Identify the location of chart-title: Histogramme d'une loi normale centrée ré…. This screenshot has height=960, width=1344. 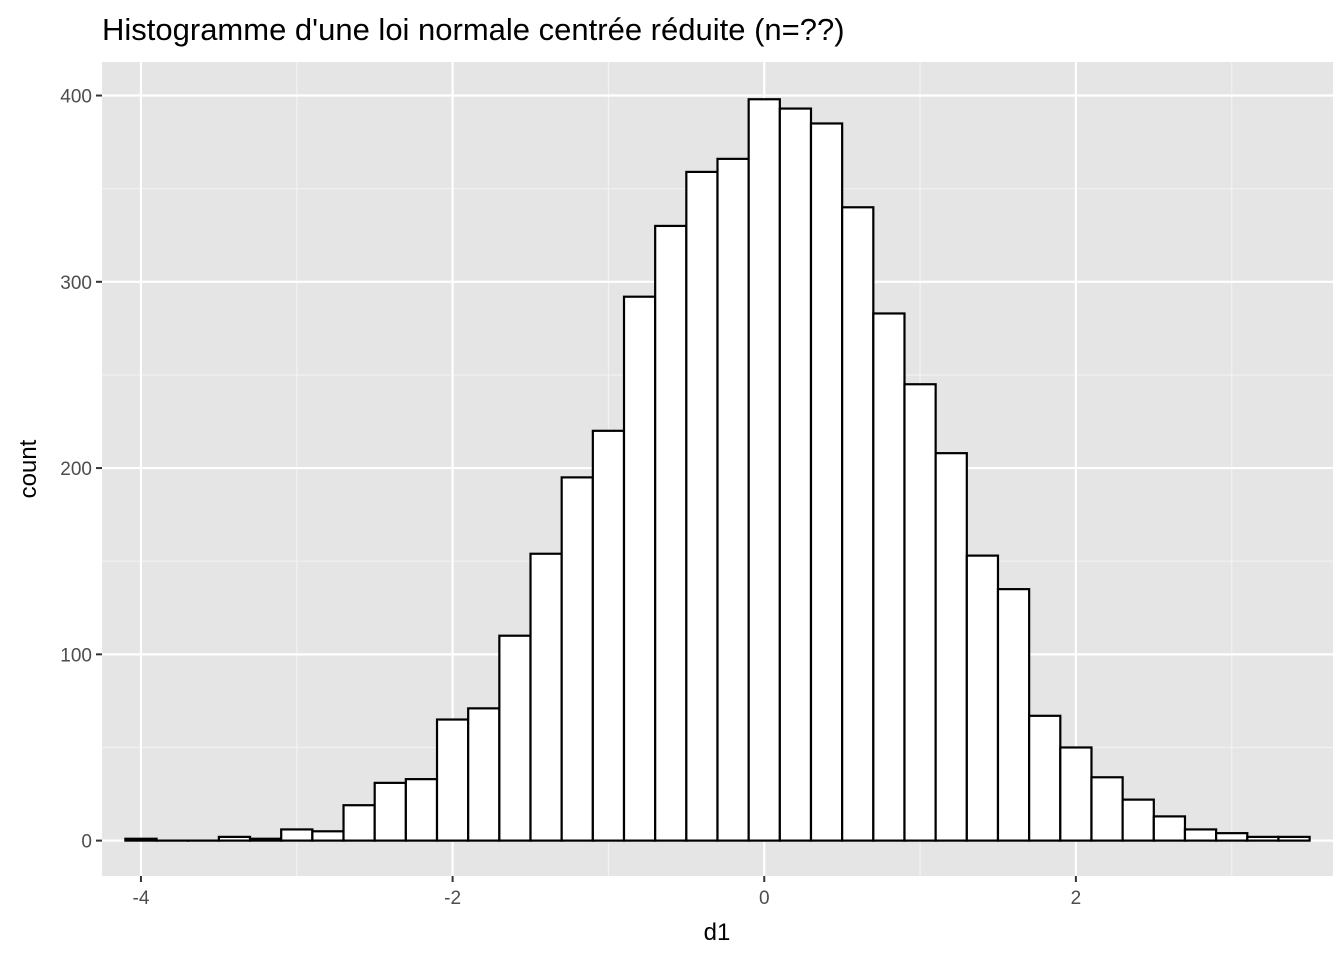
(473, 29).